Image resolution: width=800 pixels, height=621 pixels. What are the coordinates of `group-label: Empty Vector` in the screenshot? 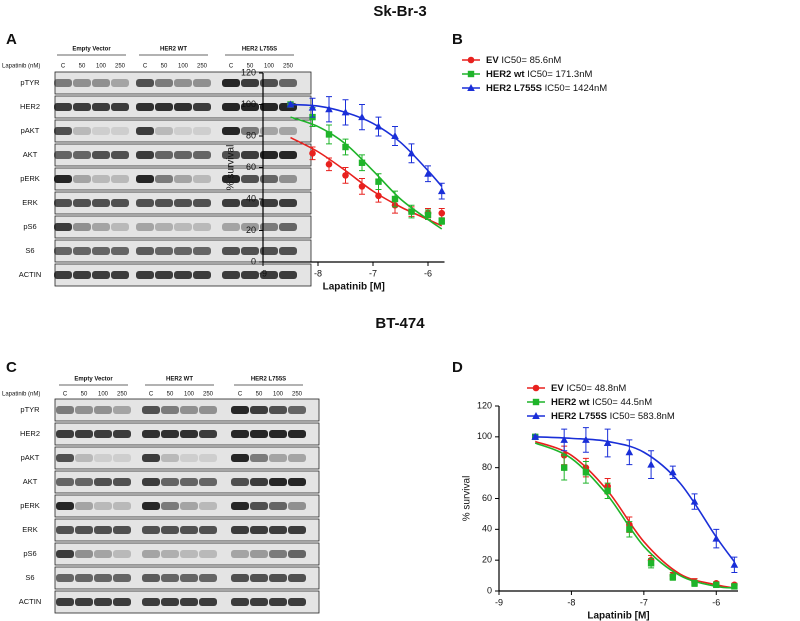 It's located at (93, 380).